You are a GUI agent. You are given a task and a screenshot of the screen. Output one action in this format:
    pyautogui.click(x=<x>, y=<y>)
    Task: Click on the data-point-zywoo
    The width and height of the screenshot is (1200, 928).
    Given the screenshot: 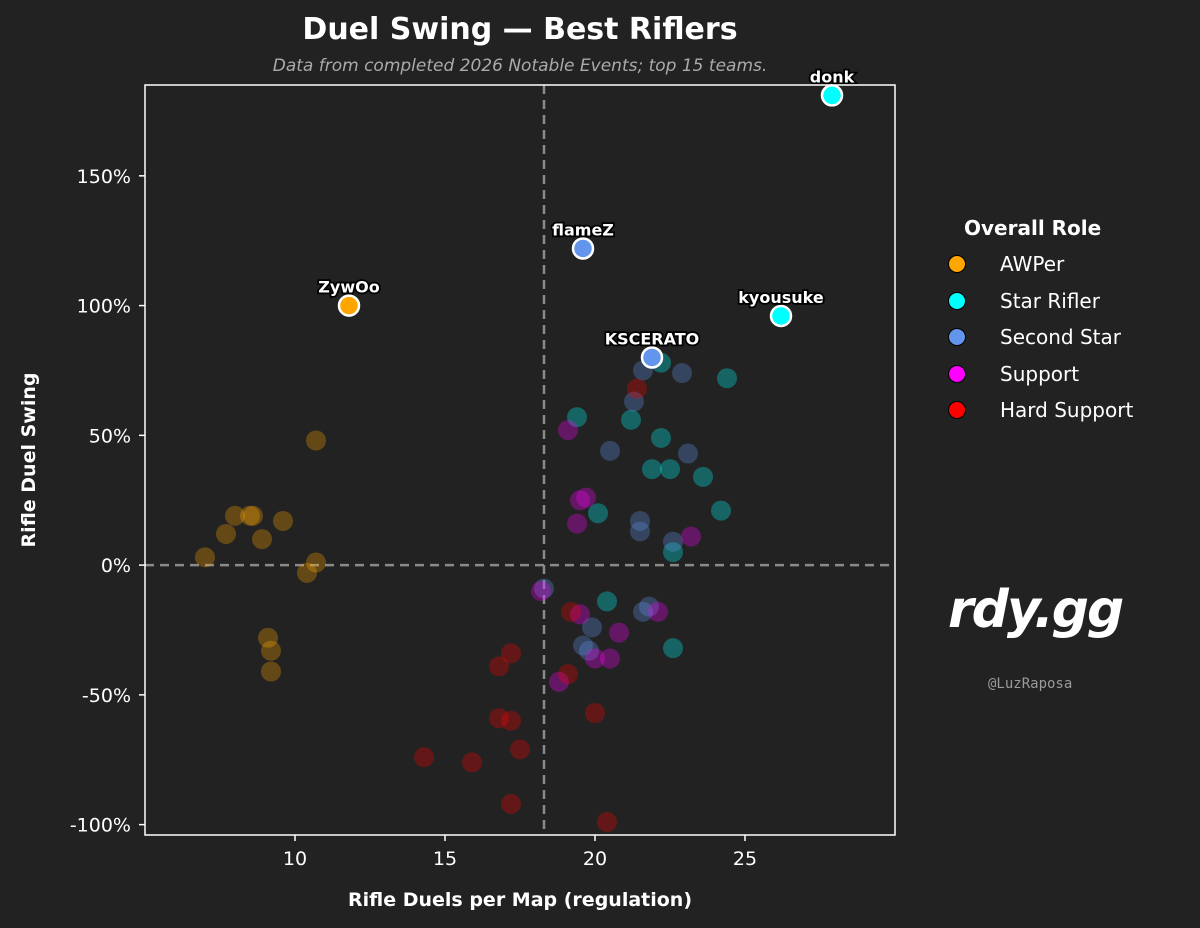 What is the action you would take?
    pyautogui.click(x=349, y=305)
    